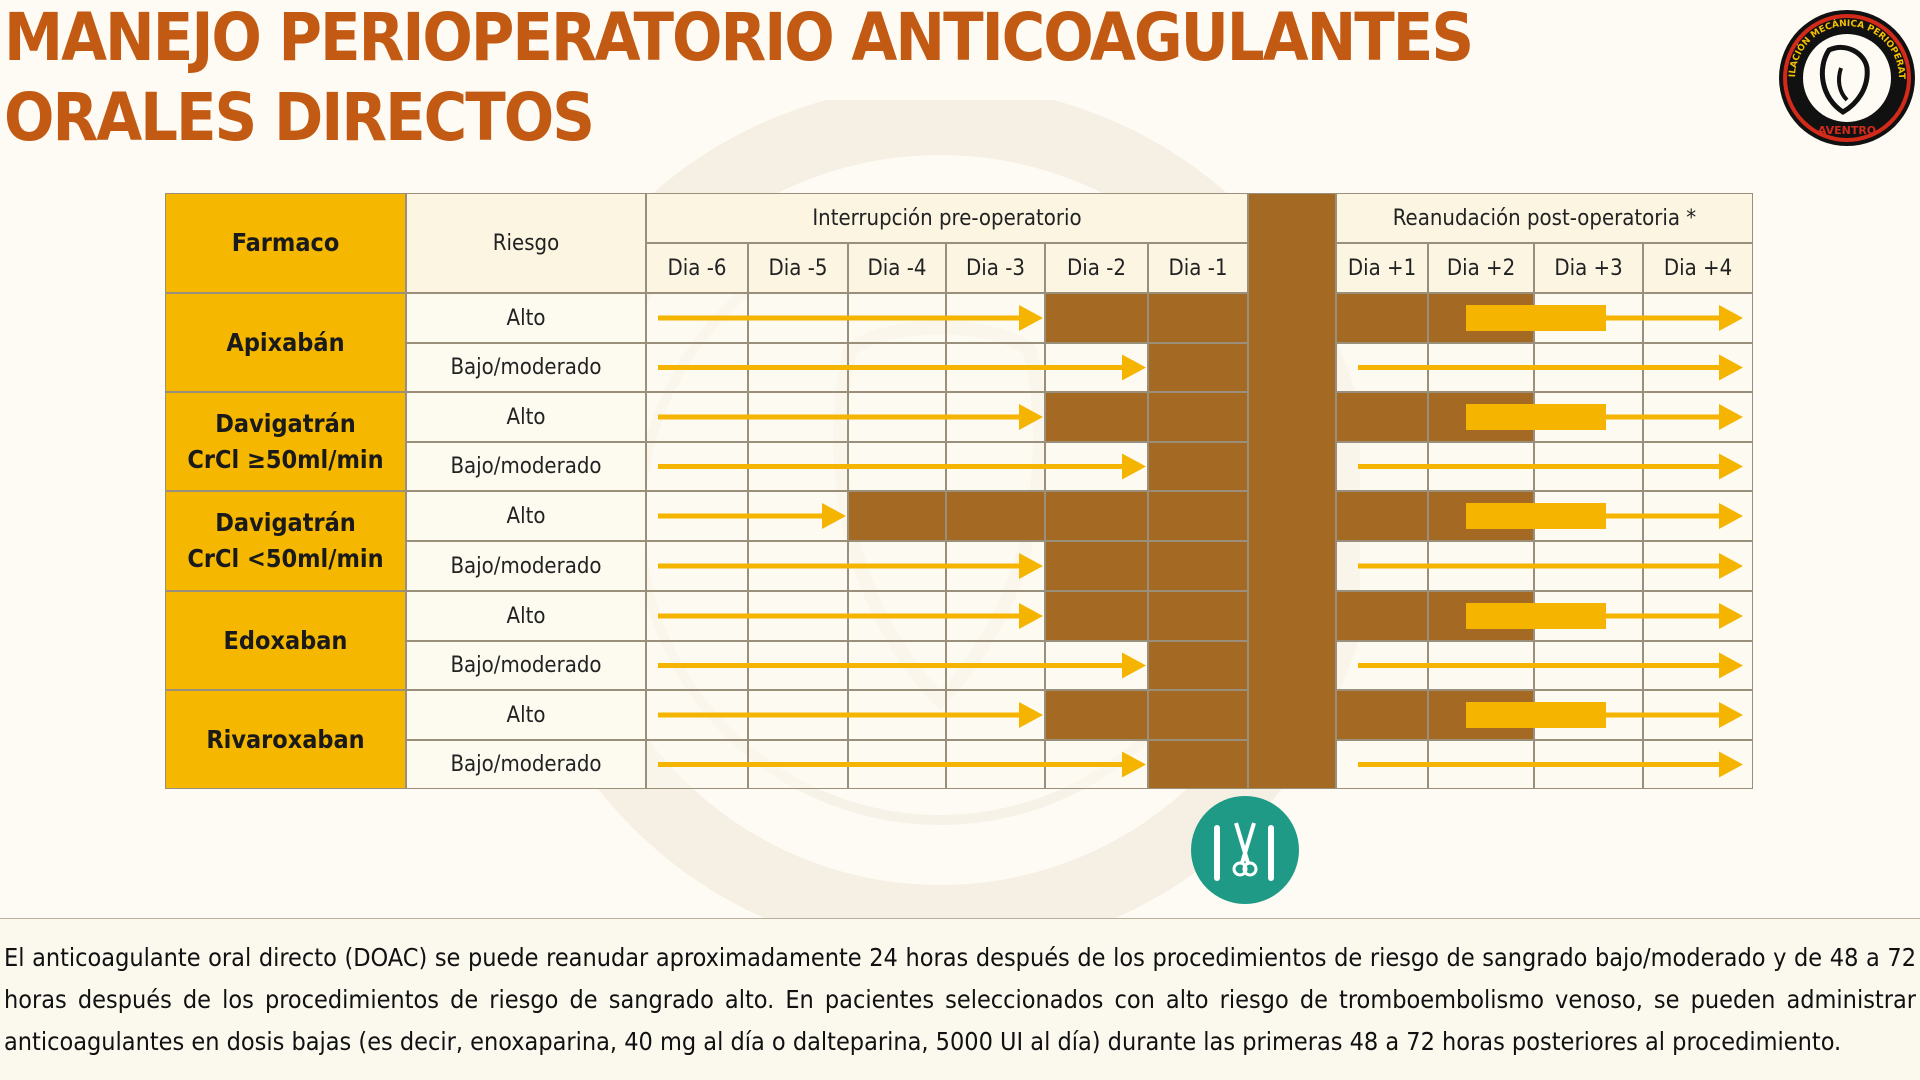 The height and width of the screenshot is (1080, 1920). What do you see at coordinates (1198, 268) in the screenshot?
I see `day-header: Dia -1` at bounding box center [1198, 268].